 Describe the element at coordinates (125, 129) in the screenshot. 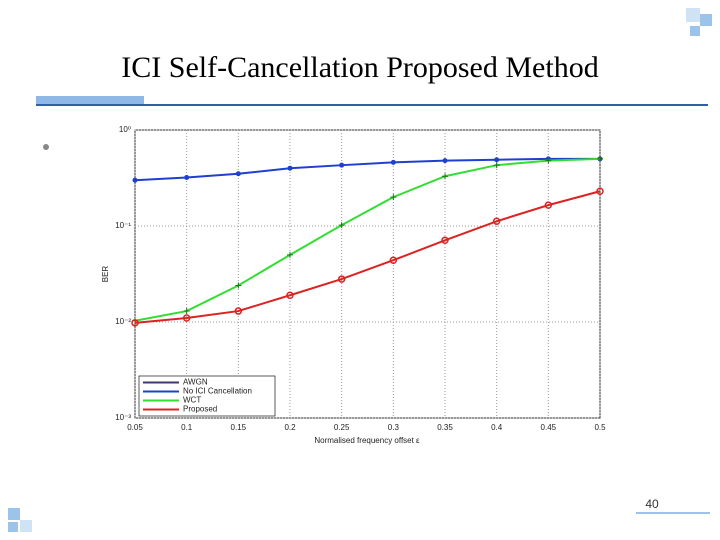

I see `y-tick-label: 10⁰` at that location.